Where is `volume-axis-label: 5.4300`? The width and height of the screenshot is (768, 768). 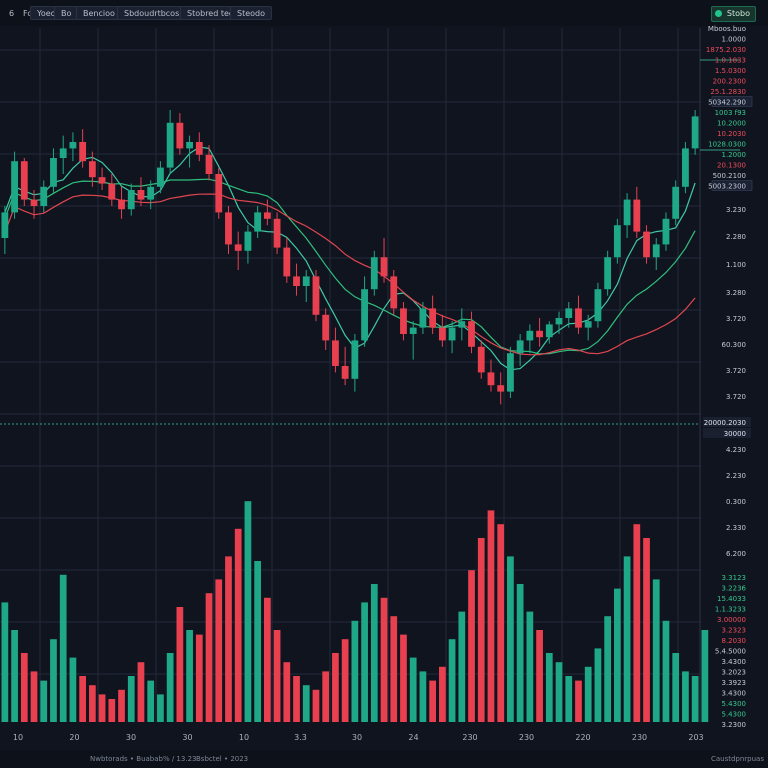
volume-axis-label: 5.4300 is located at coordinates (734, 704).